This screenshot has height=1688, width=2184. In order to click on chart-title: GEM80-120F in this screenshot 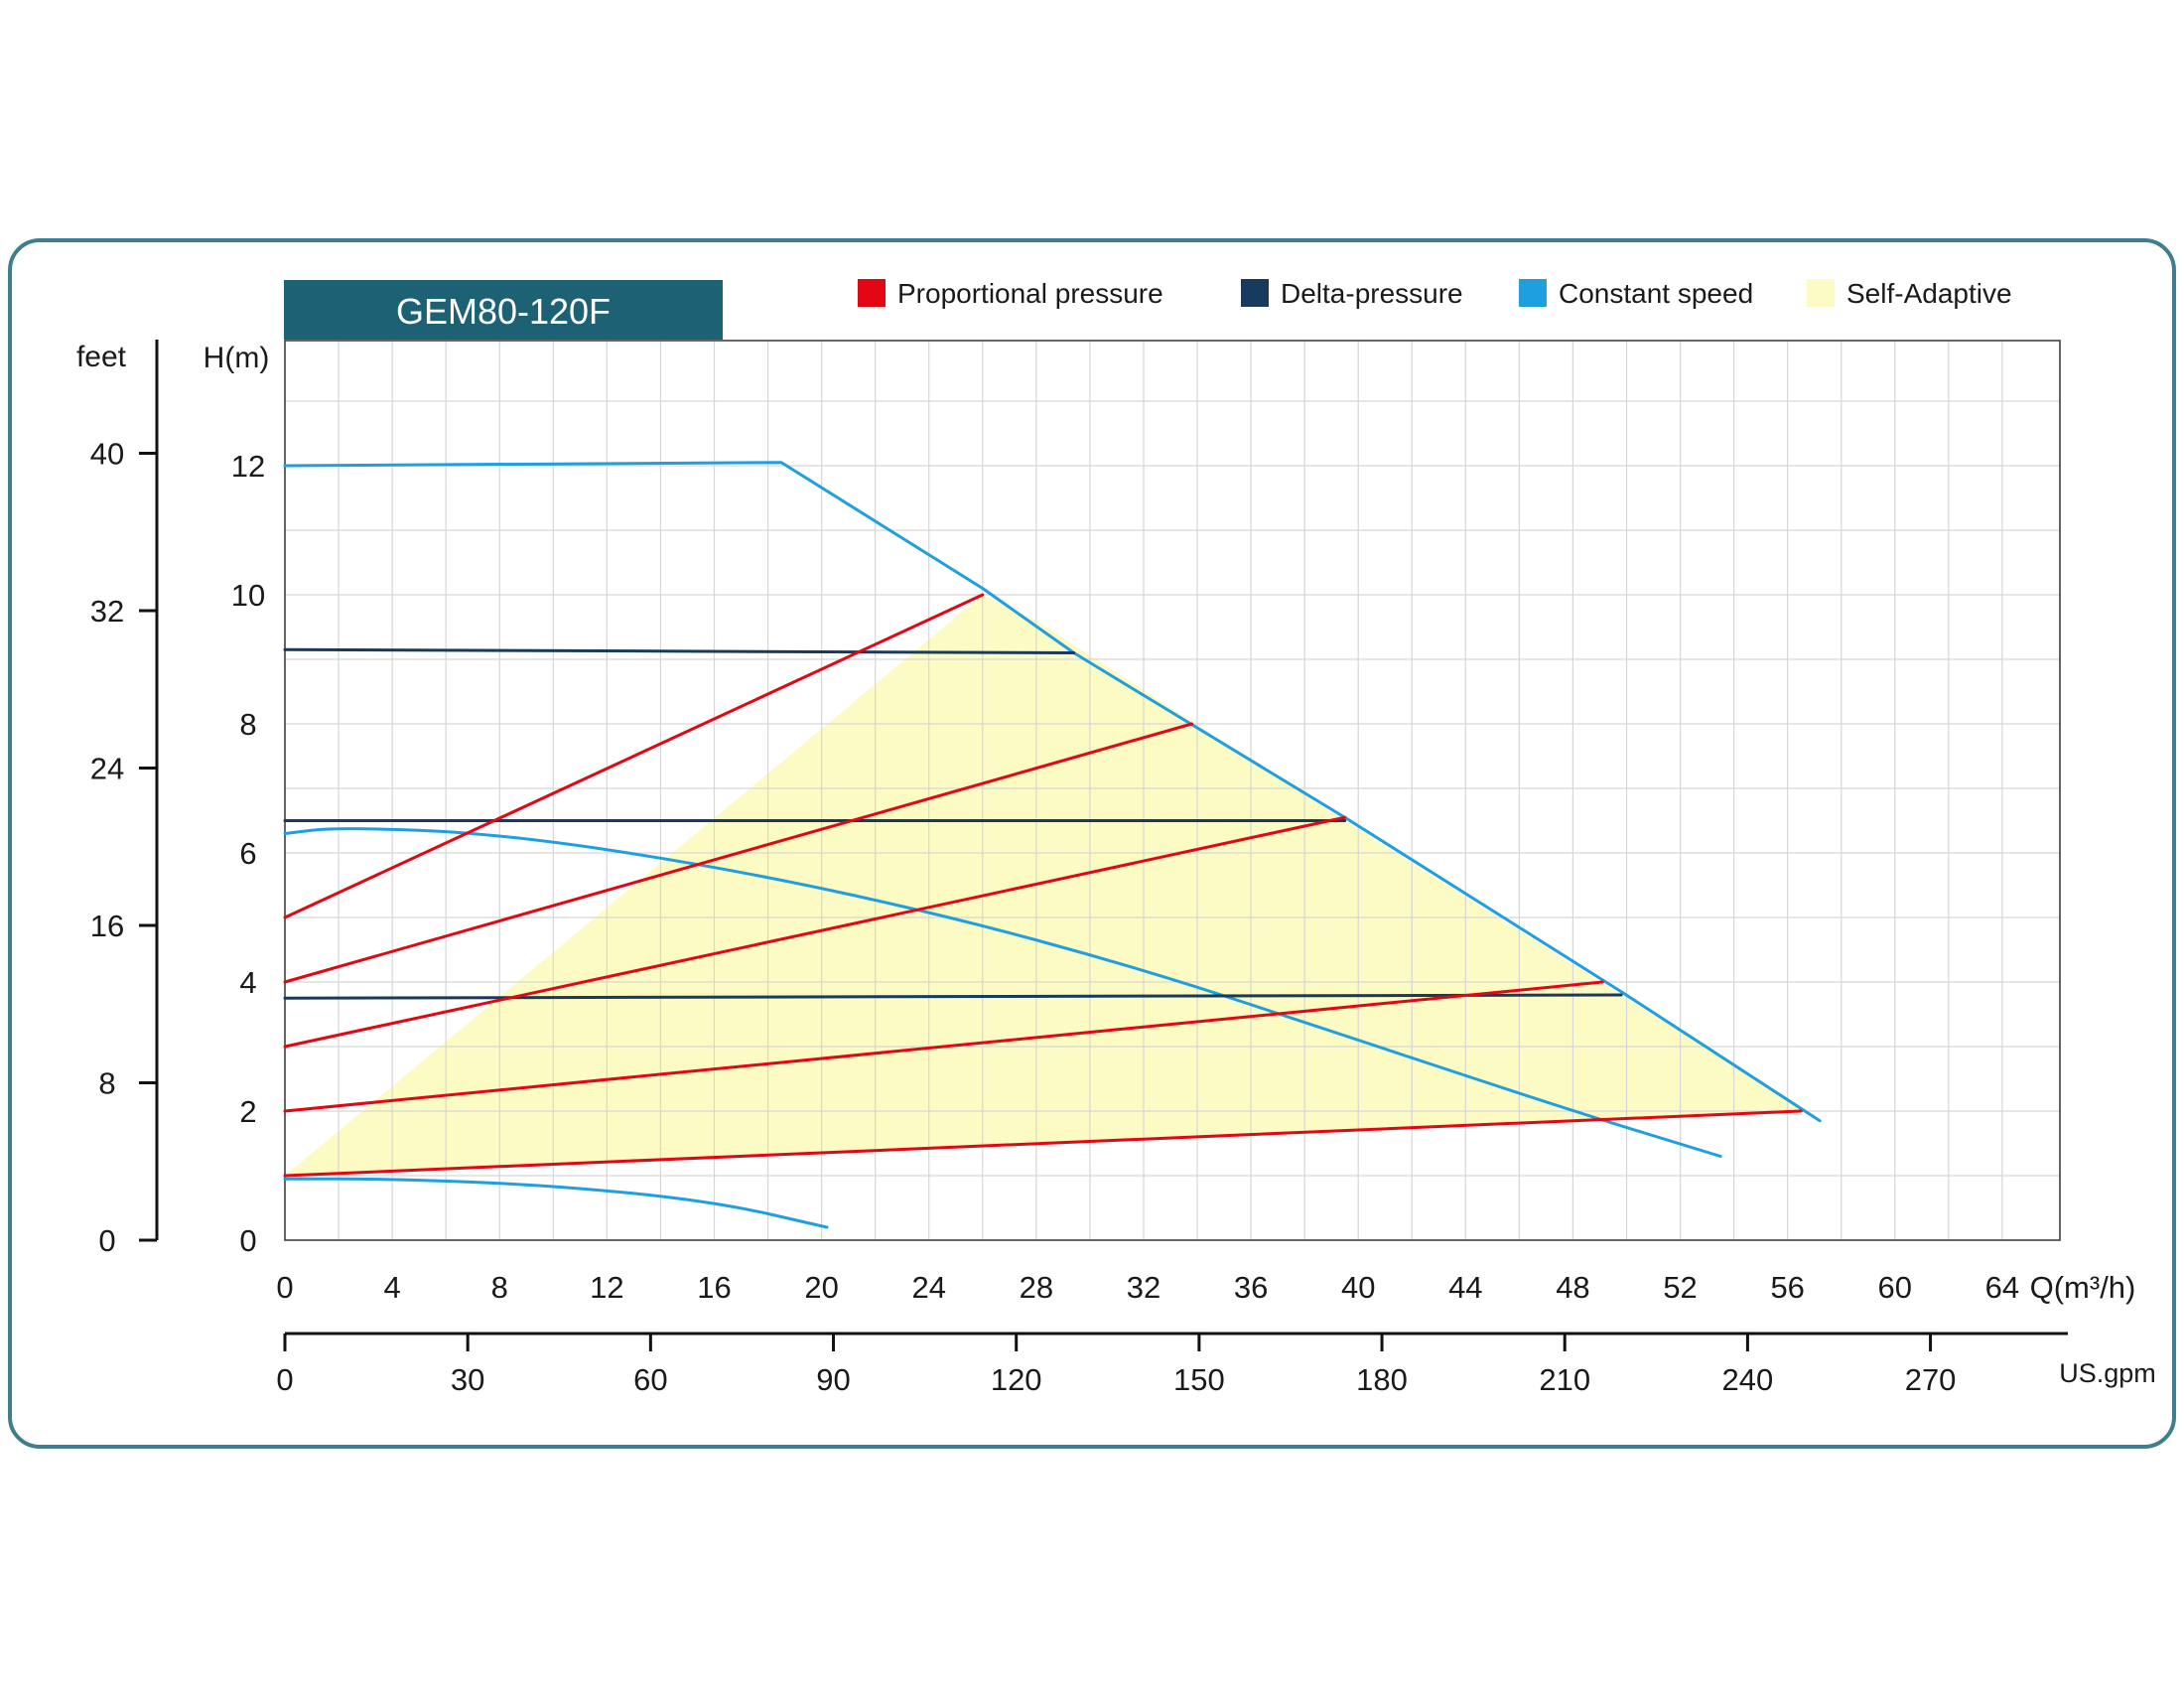, I will do `click(503, 311)`.